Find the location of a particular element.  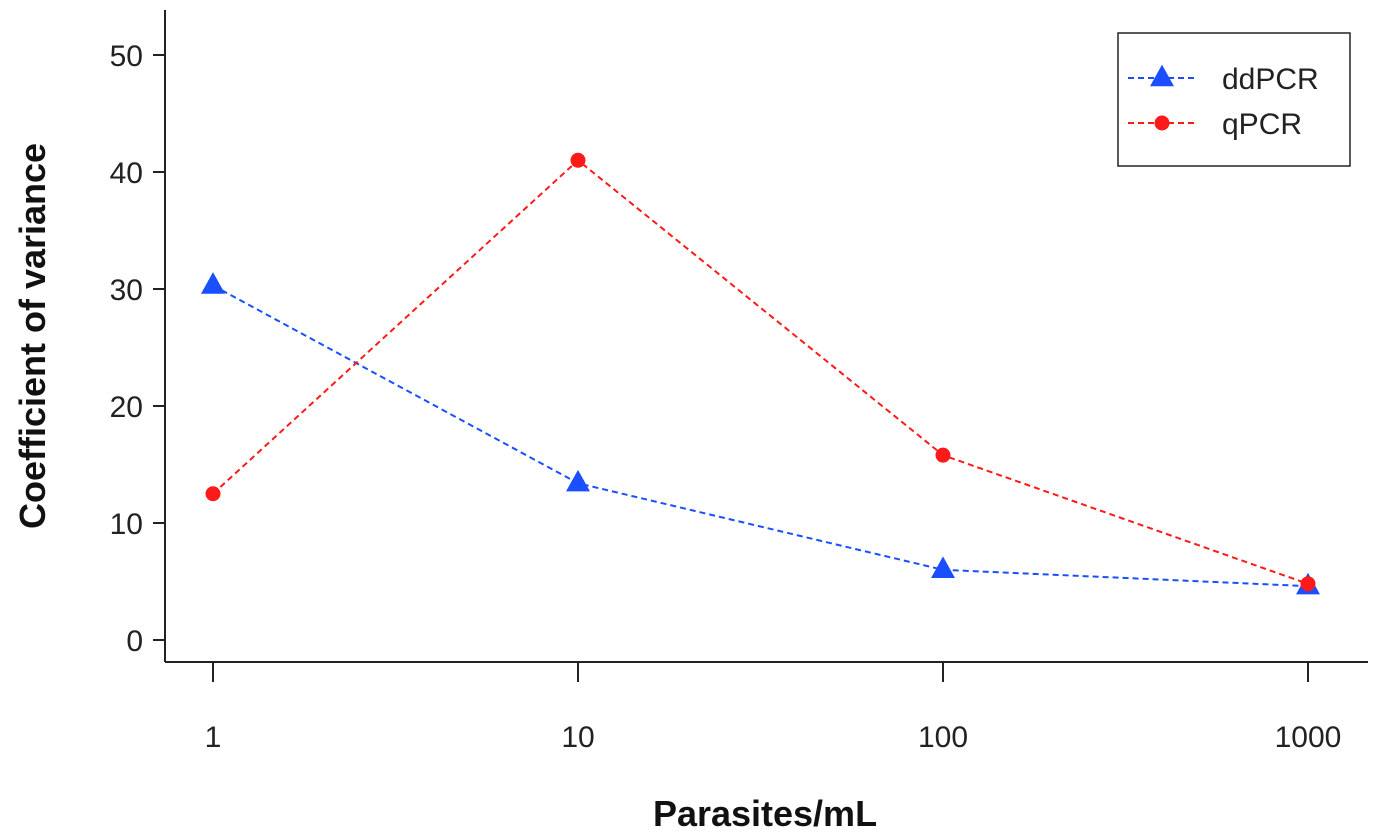

x-tick-label: 1000 is located at coordinates (1308, 737).